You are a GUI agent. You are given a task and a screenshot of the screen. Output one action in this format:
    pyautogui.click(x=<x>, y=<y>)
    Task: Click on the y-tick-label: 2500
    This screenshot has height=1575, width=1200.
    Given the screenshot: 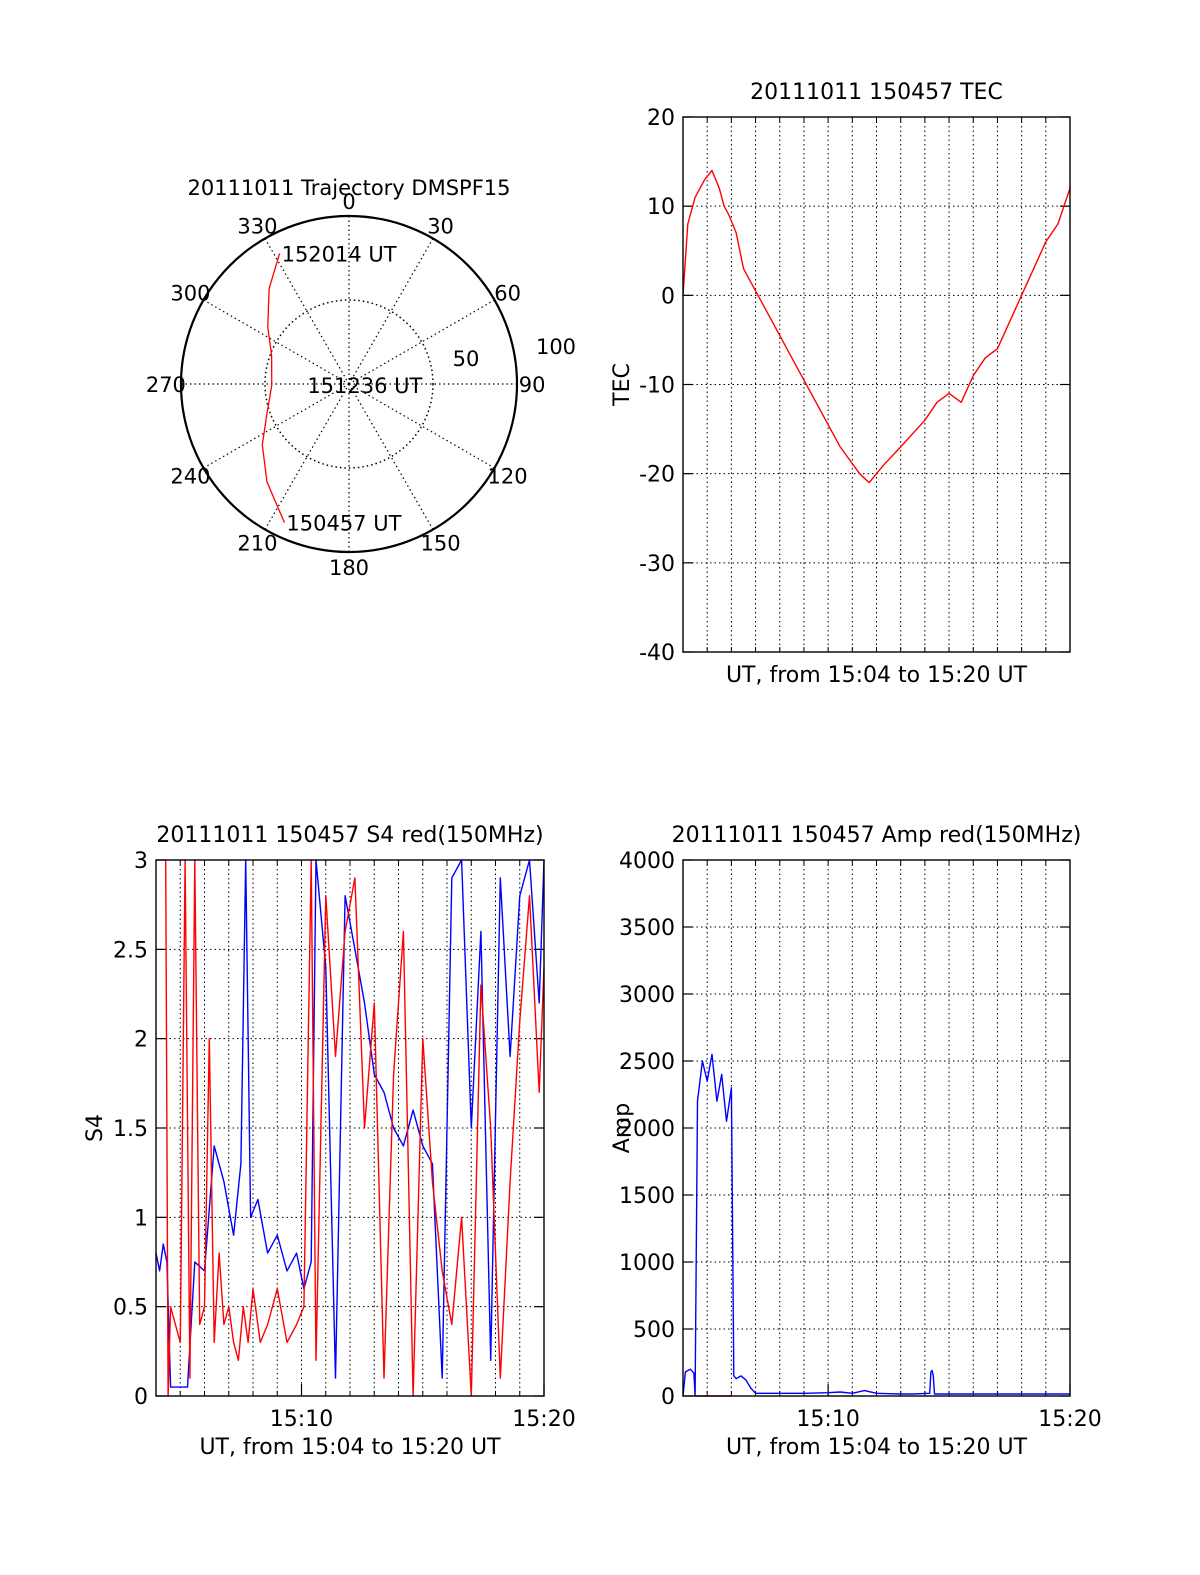 What is the action you would take?
    pyautogui.click(x=647, y=1062)
    